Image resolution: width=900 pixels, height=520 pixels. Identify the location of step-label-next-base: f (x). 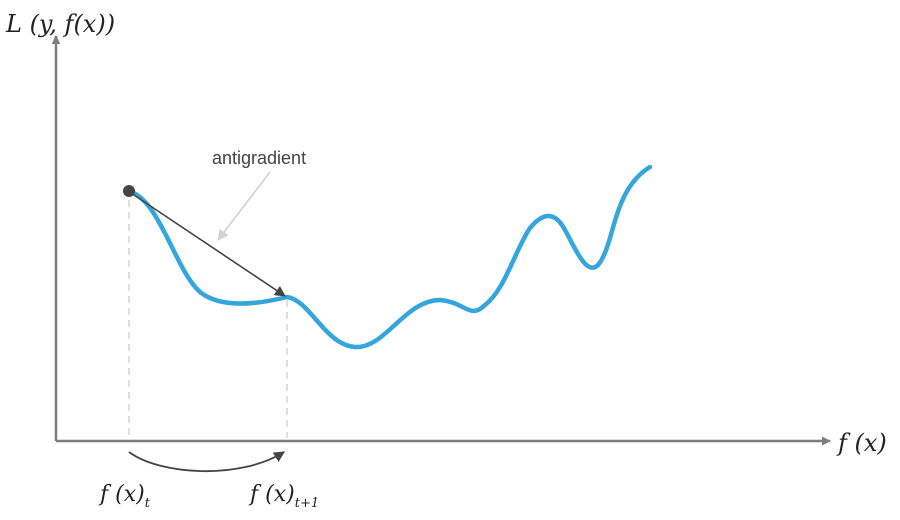
(271, 494).